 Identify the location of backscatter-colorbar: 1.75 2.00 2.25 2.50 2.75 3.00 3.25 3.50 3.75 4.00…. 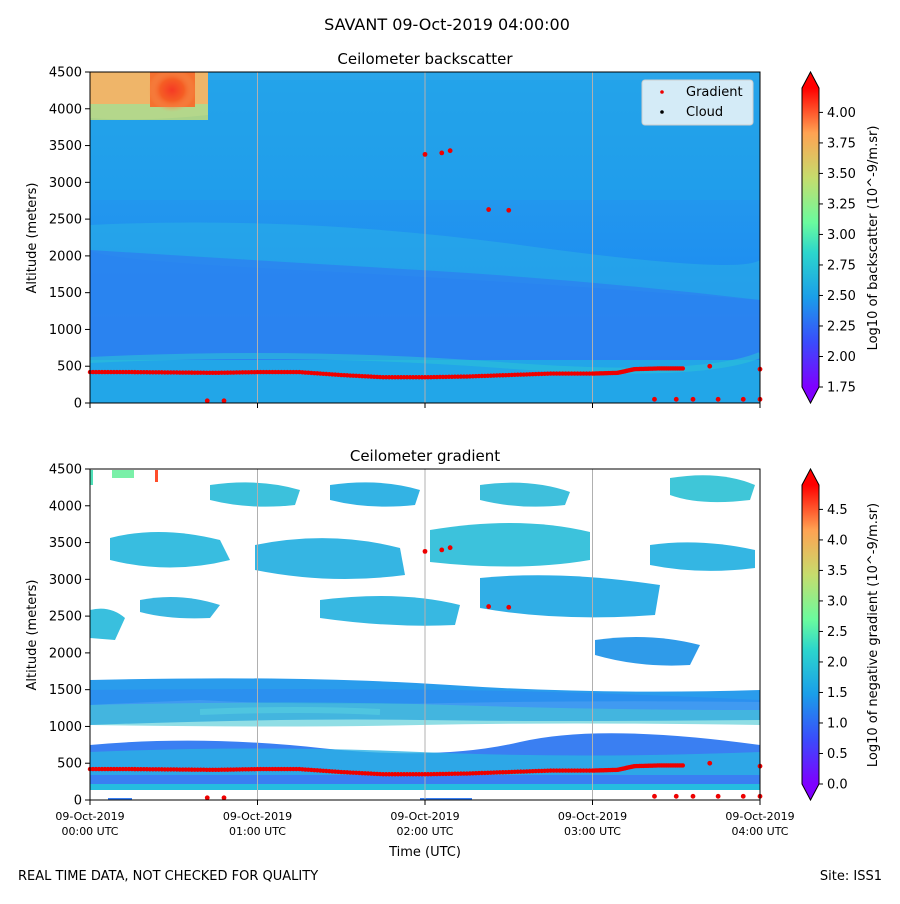
(841, 237).